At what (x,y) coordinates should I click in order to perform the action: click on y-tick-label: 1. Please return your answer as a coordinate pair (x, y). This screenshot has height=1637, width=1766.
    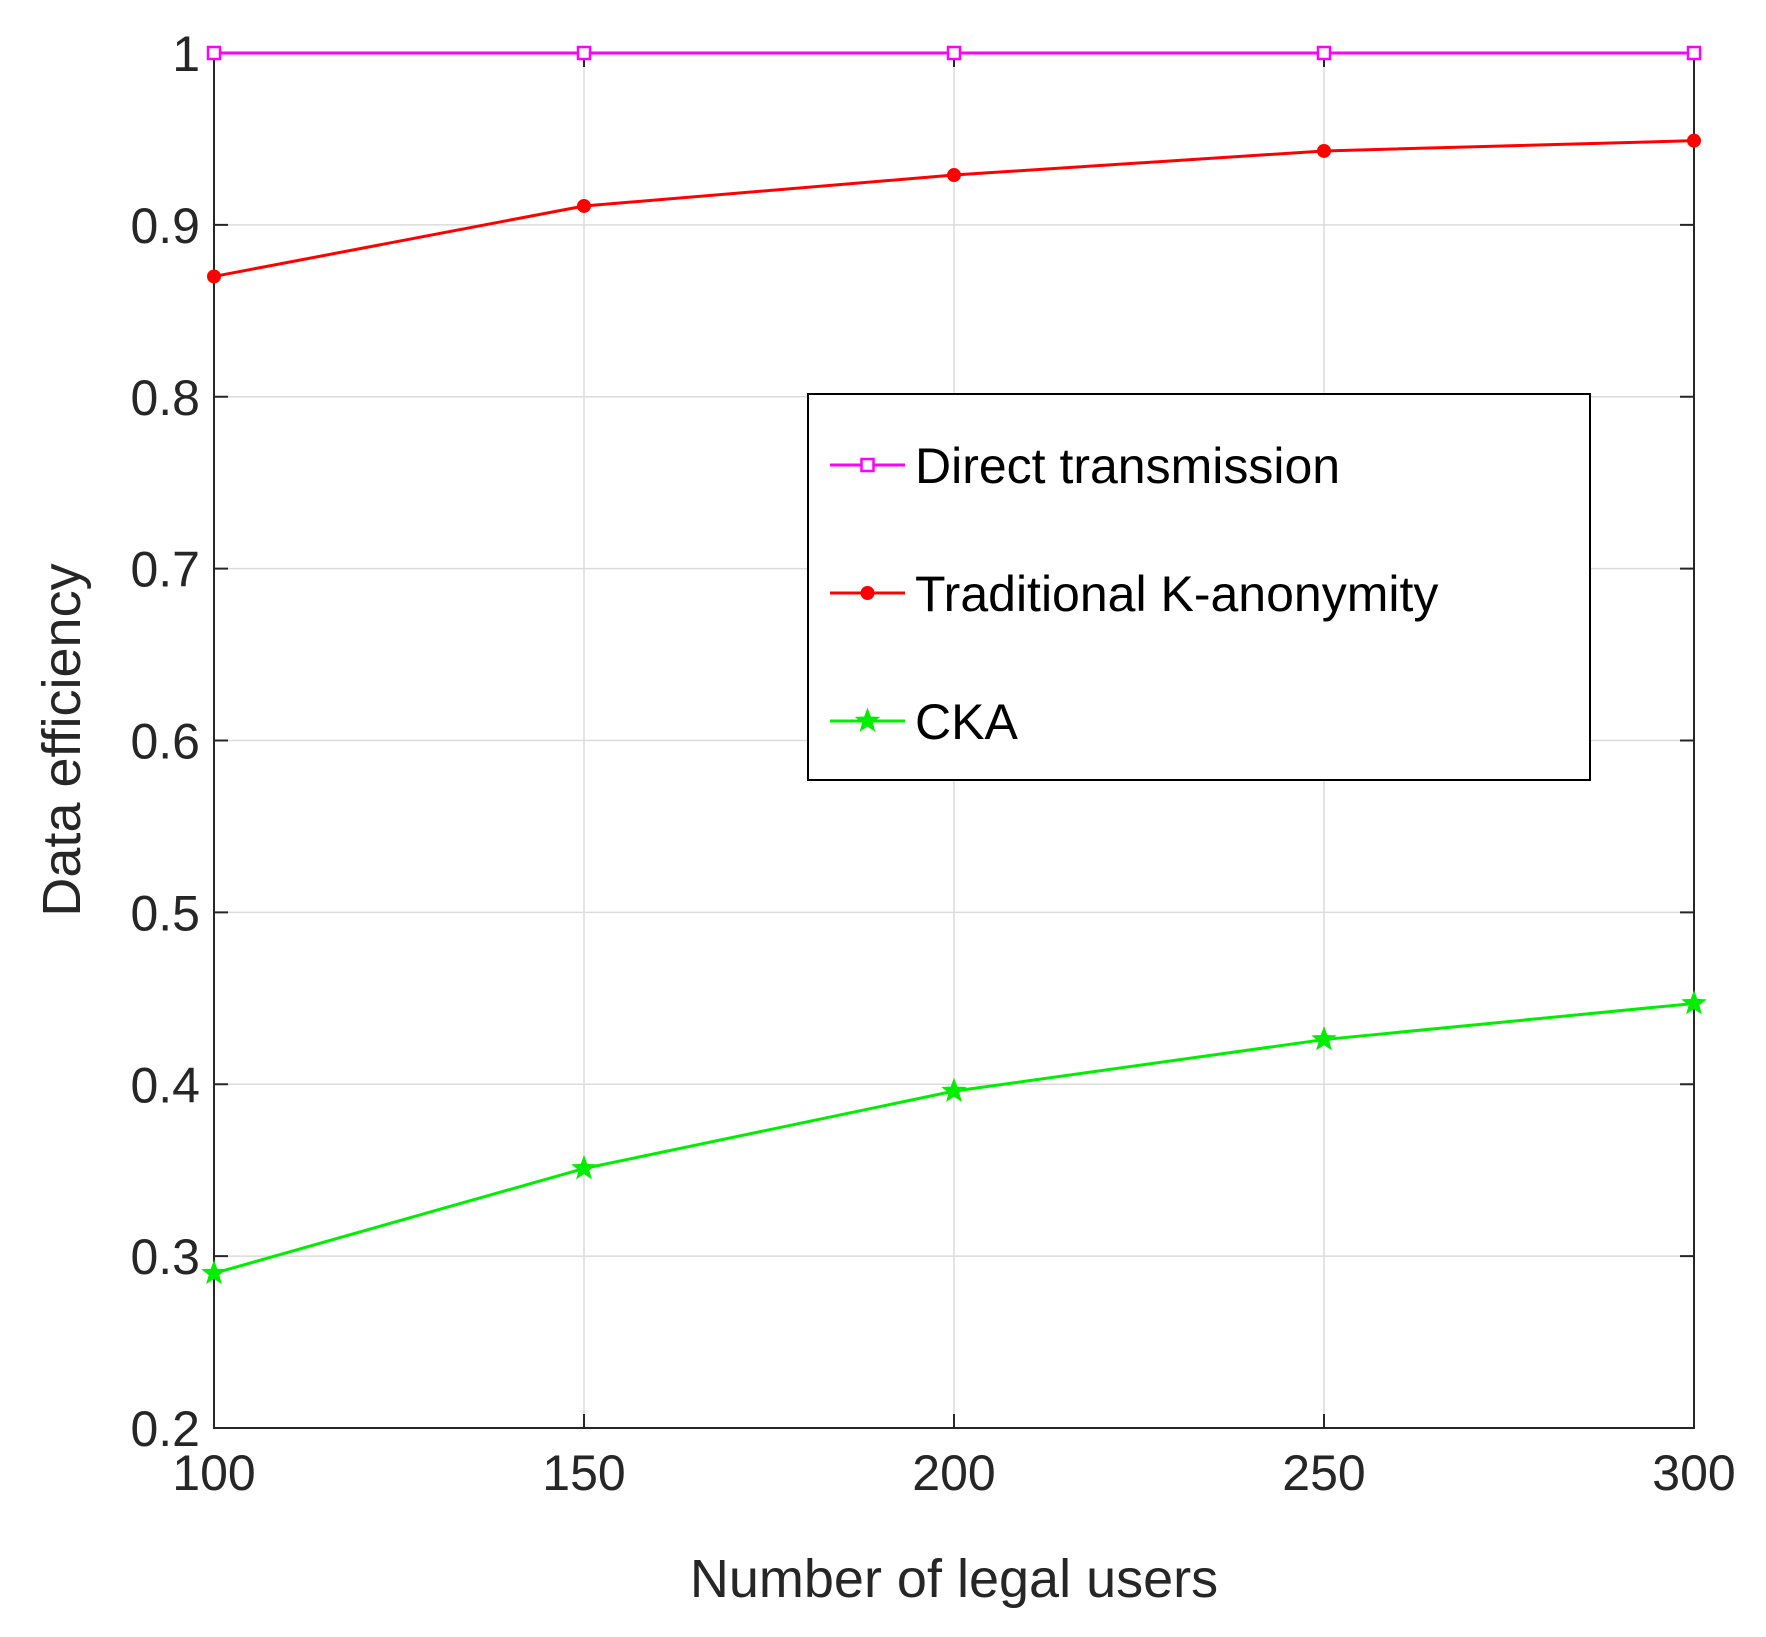
    Looking at the image, I should click on (186, 54).